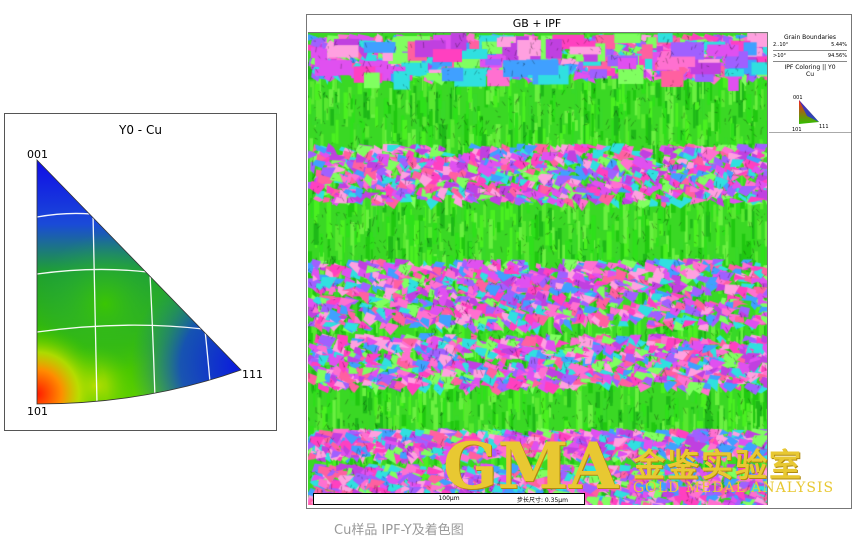 The height and width of the screenshot is (545, 854). Describe the element at coordinates (810, 113) in the screenshot. I see `legend-ipf-triangle: 001 101 111` at that location.